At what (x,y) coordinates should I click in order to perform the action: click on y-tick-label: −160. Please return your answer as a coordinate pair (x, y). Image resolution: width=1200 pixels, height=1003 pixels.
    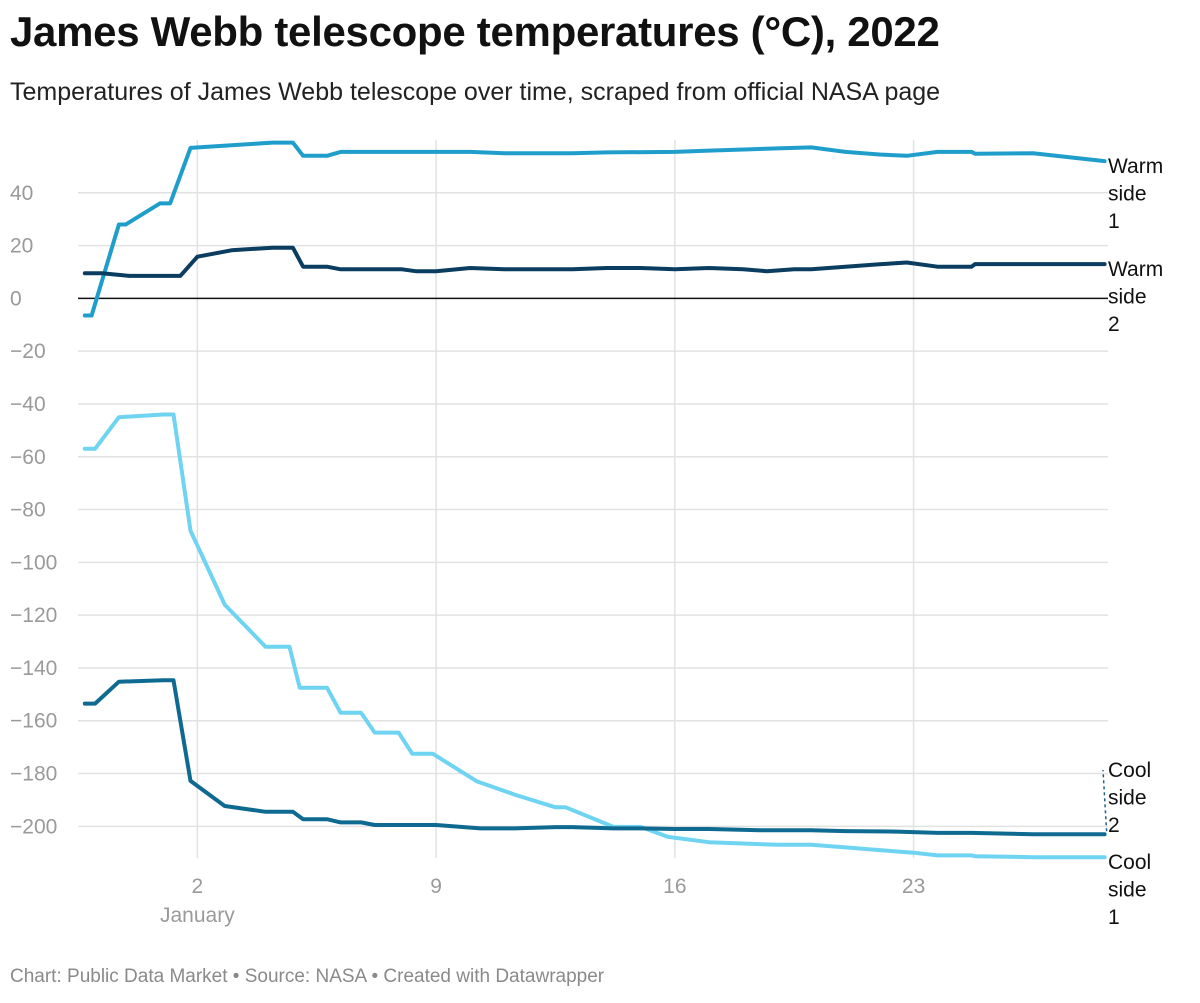
    Looking at the image, I should click on (33, 721).